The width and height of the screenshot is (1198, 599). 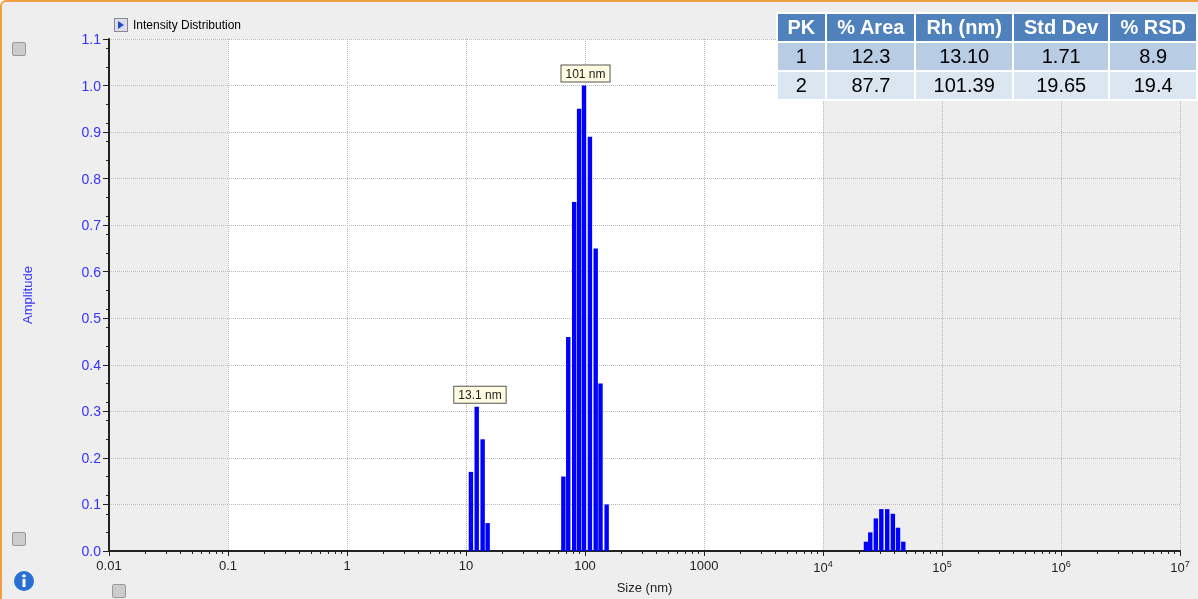 I want to click on annotation: 12.3, so click(x=871, y=56).